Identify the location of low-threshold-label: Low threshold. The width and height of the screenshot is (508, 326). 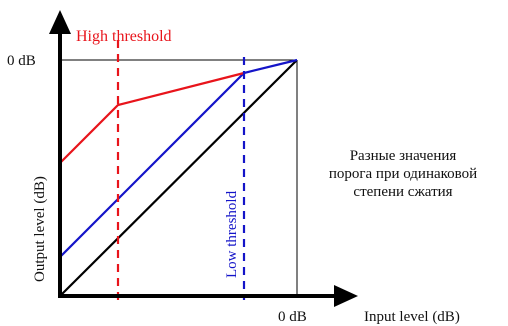
(232, 234).